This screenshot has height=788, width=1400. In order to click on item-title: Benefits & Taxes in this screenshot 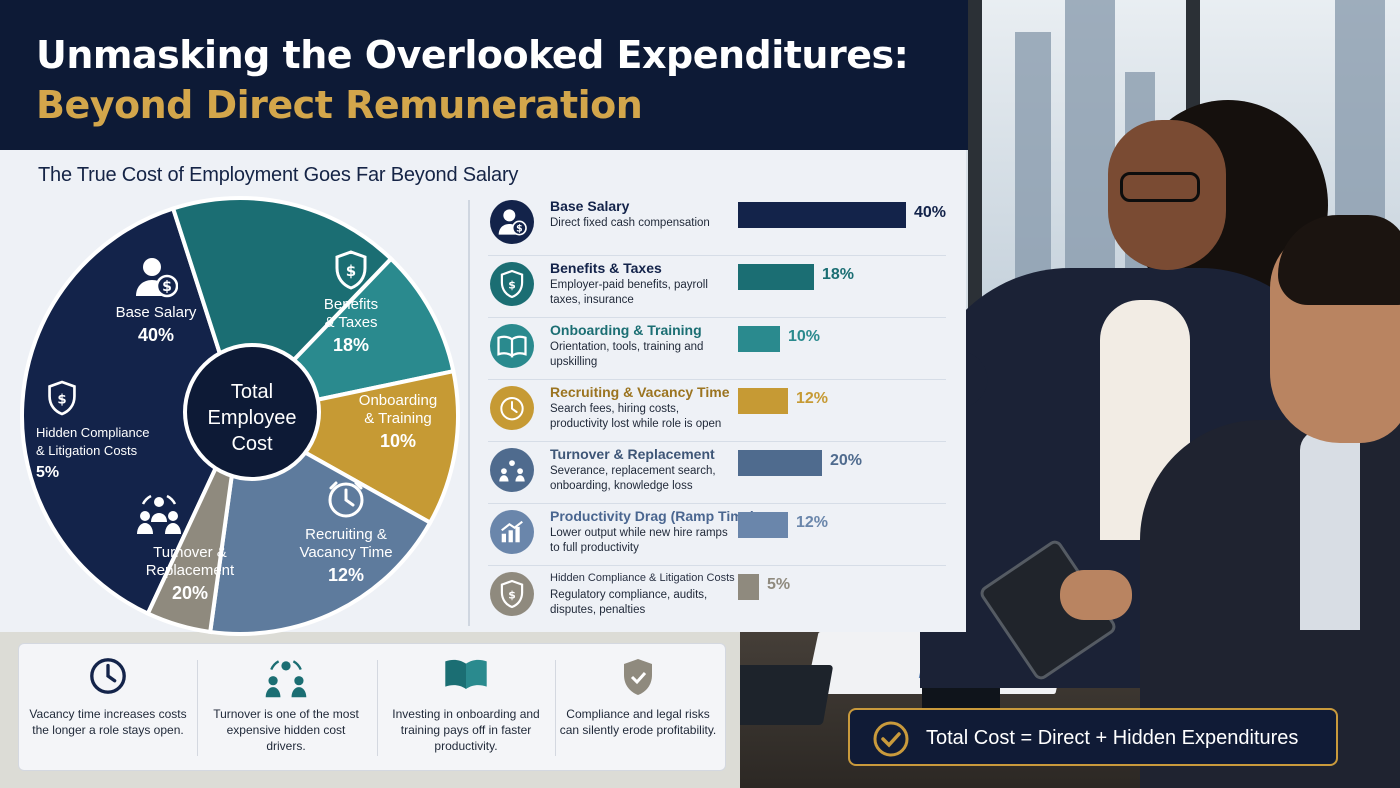, I will do `click(606, 268)`.